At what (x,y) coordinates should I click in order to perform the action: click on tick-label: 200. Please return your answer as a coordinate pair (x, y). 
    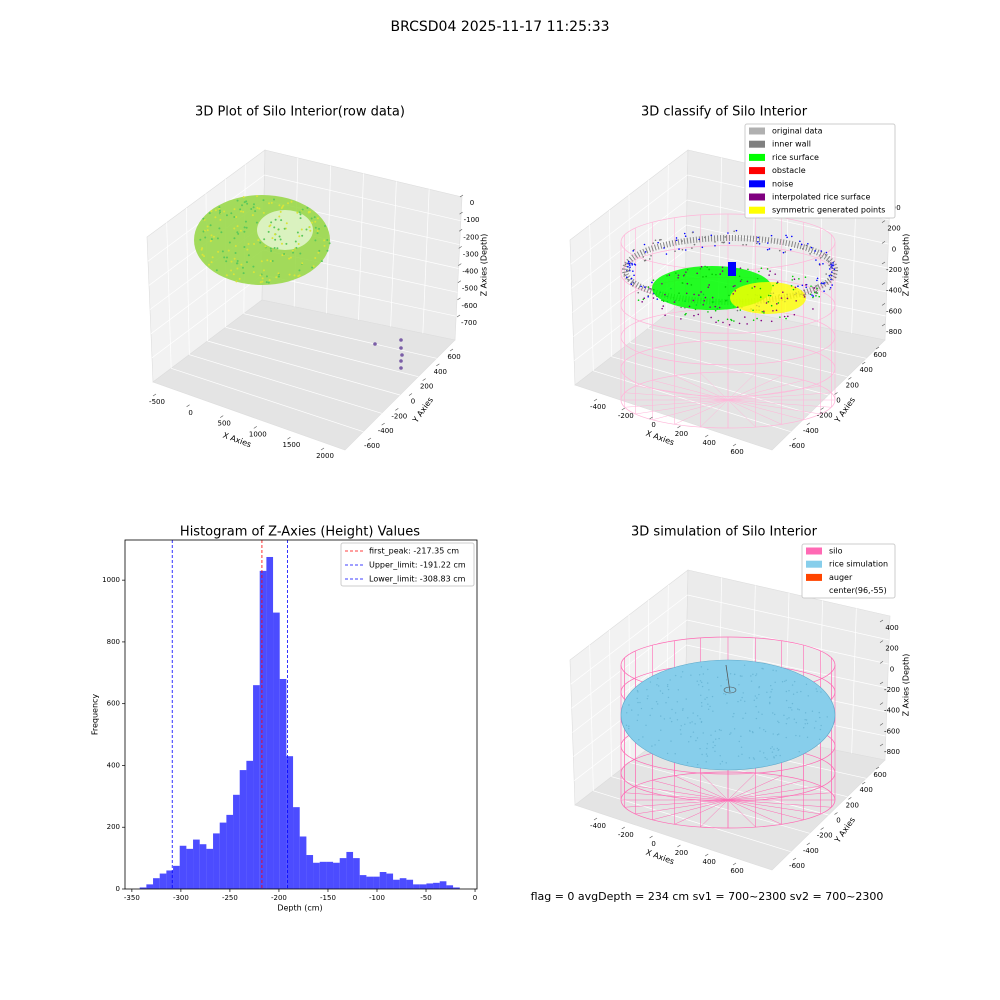
    Looking at the image, I should click on (681, 434).